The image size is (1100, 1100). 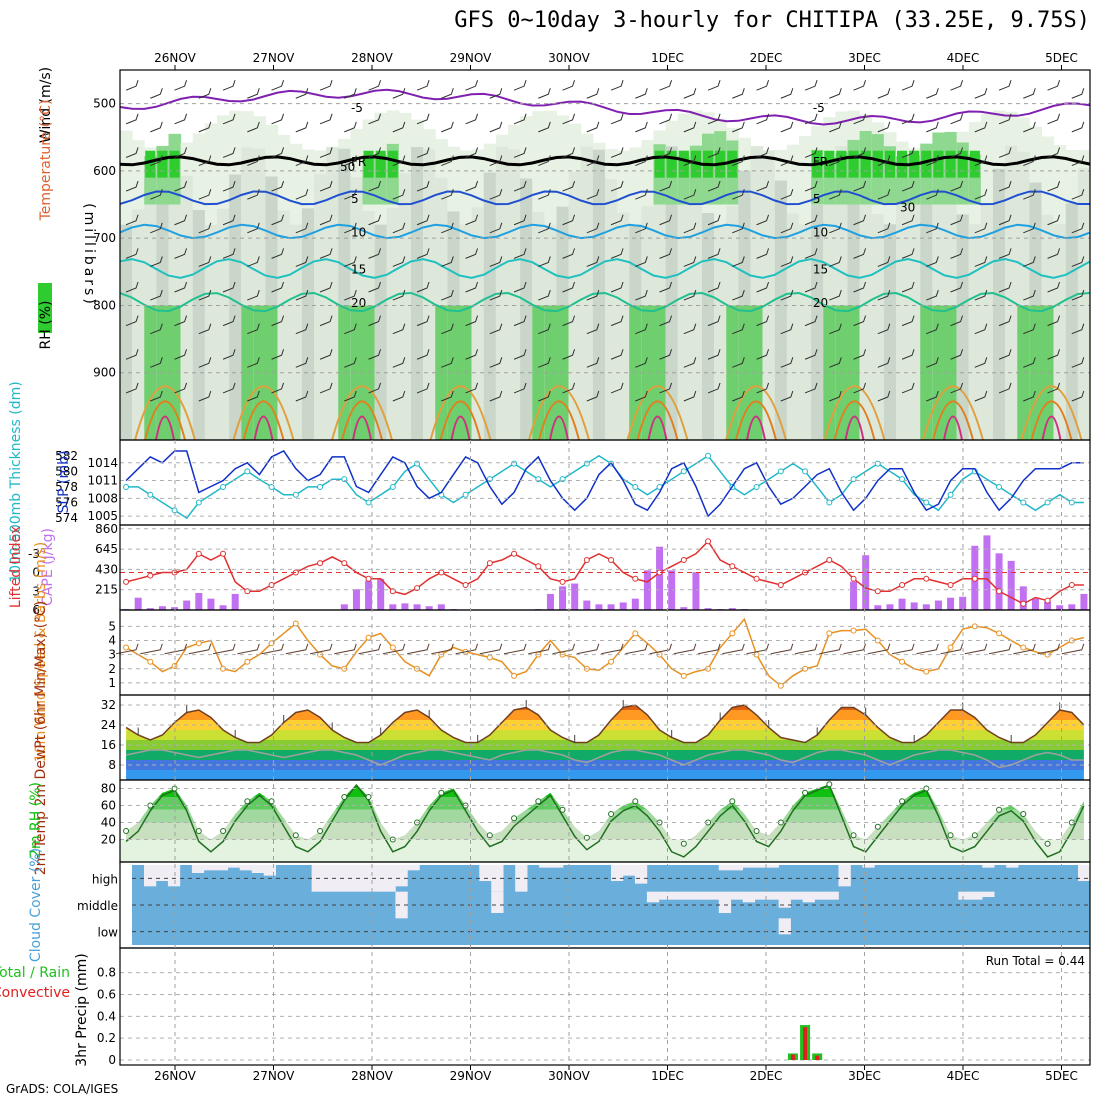 I want to click on date-label-top: 4DEC, so click(x=963, y=58).